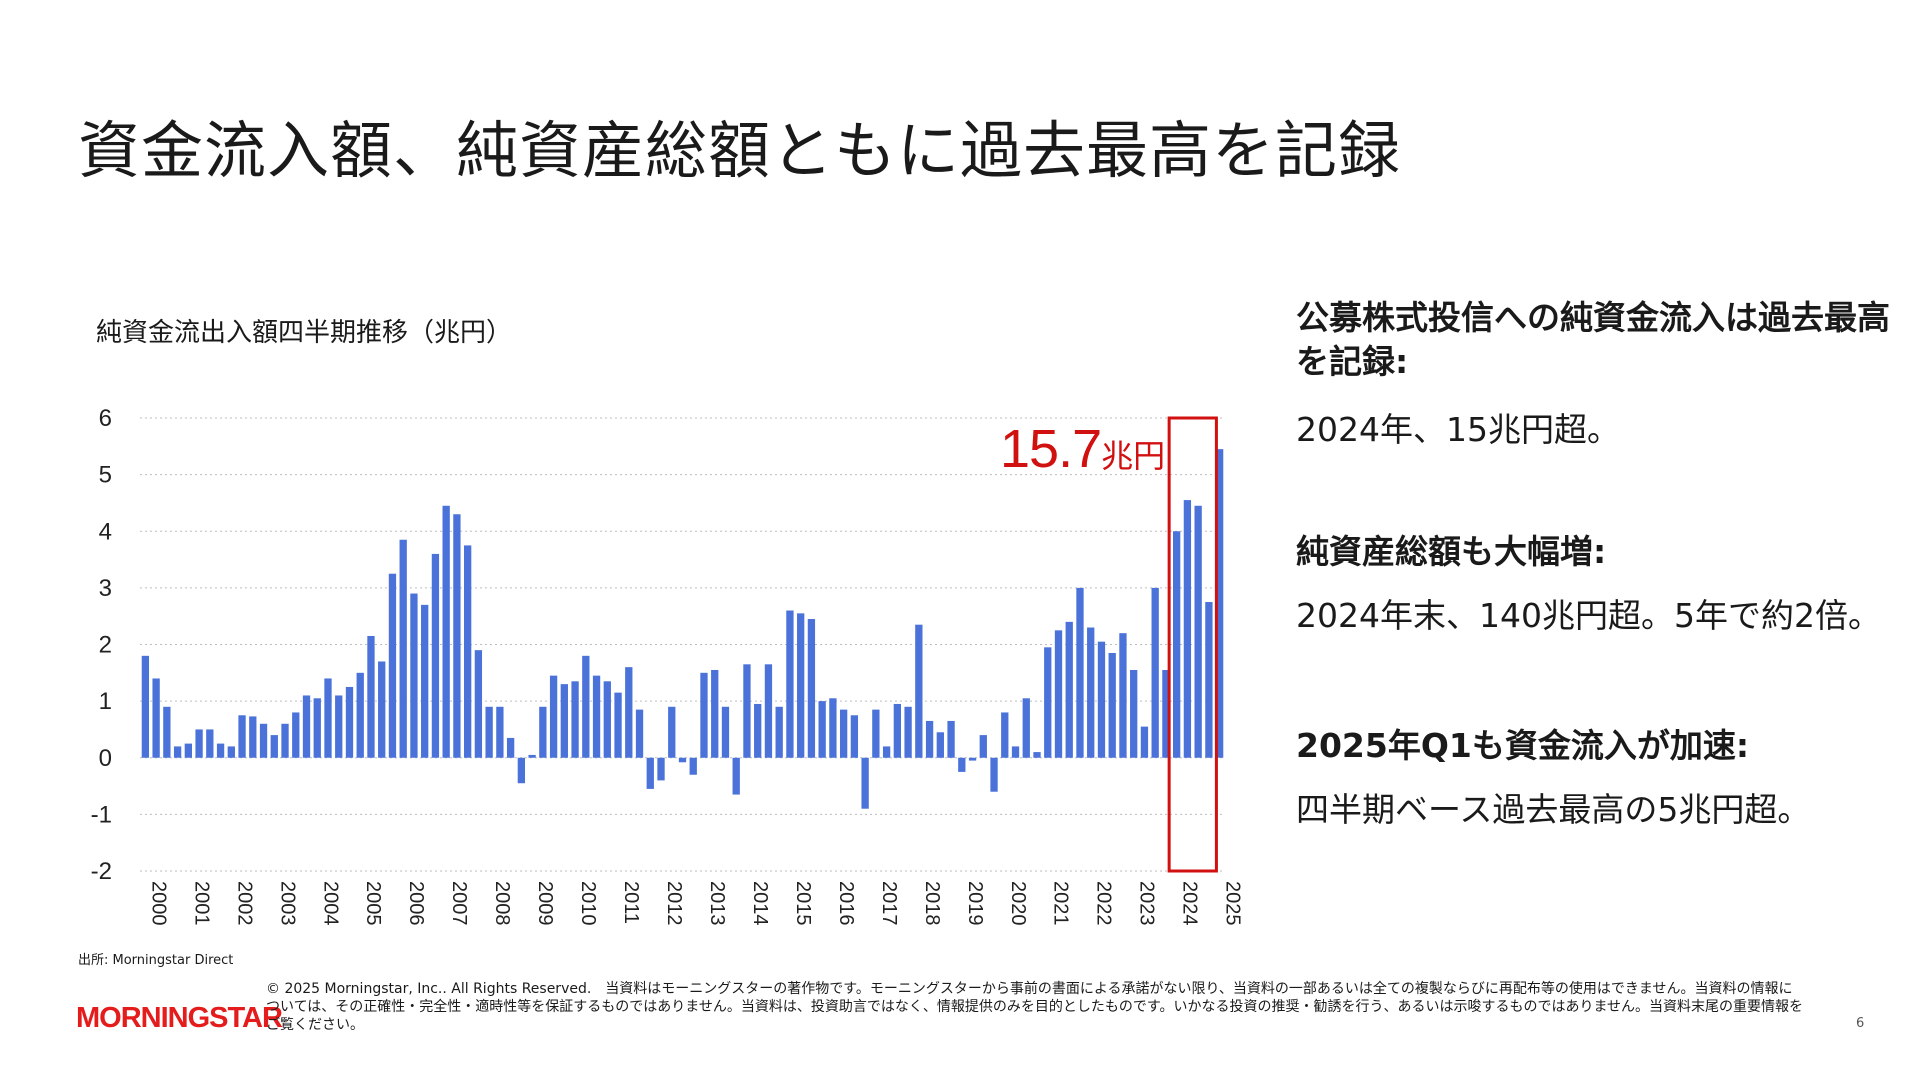 The height and width of the screenshot is (1080, 1920). What do you see at coordinates (889, 903) in the screenshot?
I see `x-tick-label: 2017` at bounding box center [889, 903].